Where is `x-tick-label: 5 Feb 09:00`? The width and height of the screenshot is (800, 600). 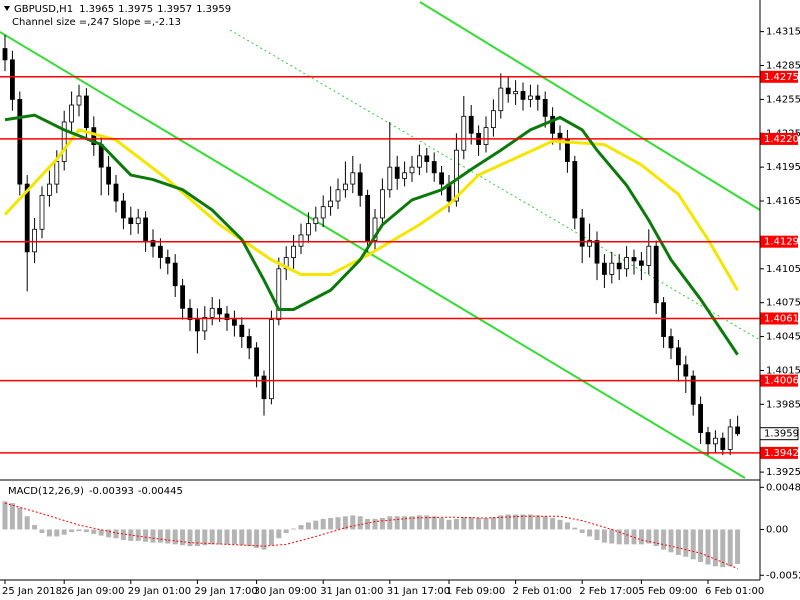
x-tick-label: 5 Feb 09:00 is located at coordinates (667, 591).